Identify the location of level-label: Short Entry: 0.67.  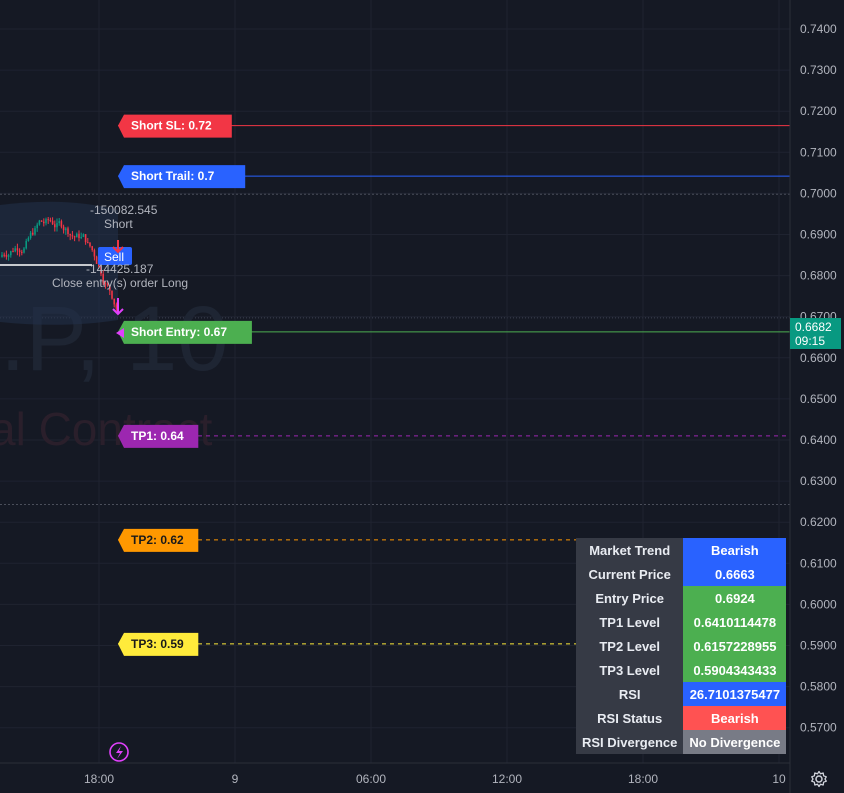
(185, 332).